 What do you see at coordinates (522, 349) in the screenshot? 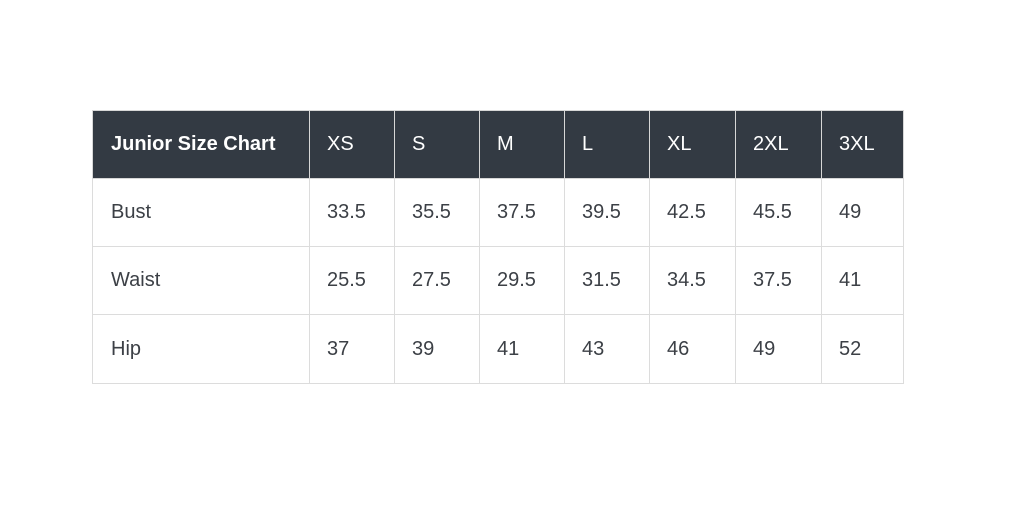
I see `cell-hip-m: 41` at bounding box center [522, 349].